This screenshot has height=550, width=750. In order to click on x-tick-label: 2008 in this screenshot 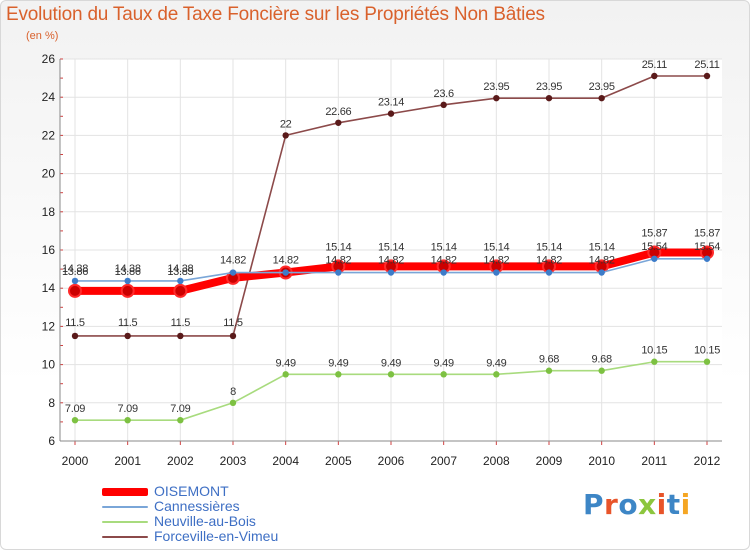, I will do `click(496, 461)`.